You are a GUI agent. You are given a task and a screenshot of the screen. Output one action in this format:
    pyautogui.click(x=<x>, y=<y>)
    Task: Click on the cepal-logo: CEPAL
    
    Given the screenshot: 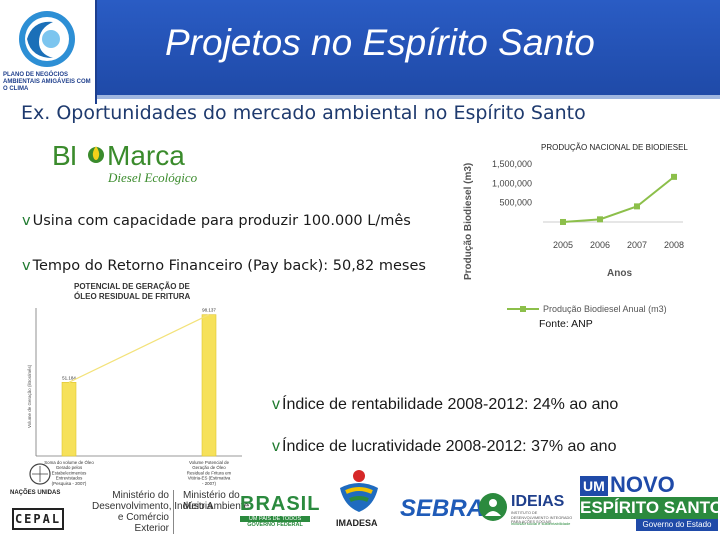 What is the action you would take?
    pyautogui.click(x=38, y=519)
    